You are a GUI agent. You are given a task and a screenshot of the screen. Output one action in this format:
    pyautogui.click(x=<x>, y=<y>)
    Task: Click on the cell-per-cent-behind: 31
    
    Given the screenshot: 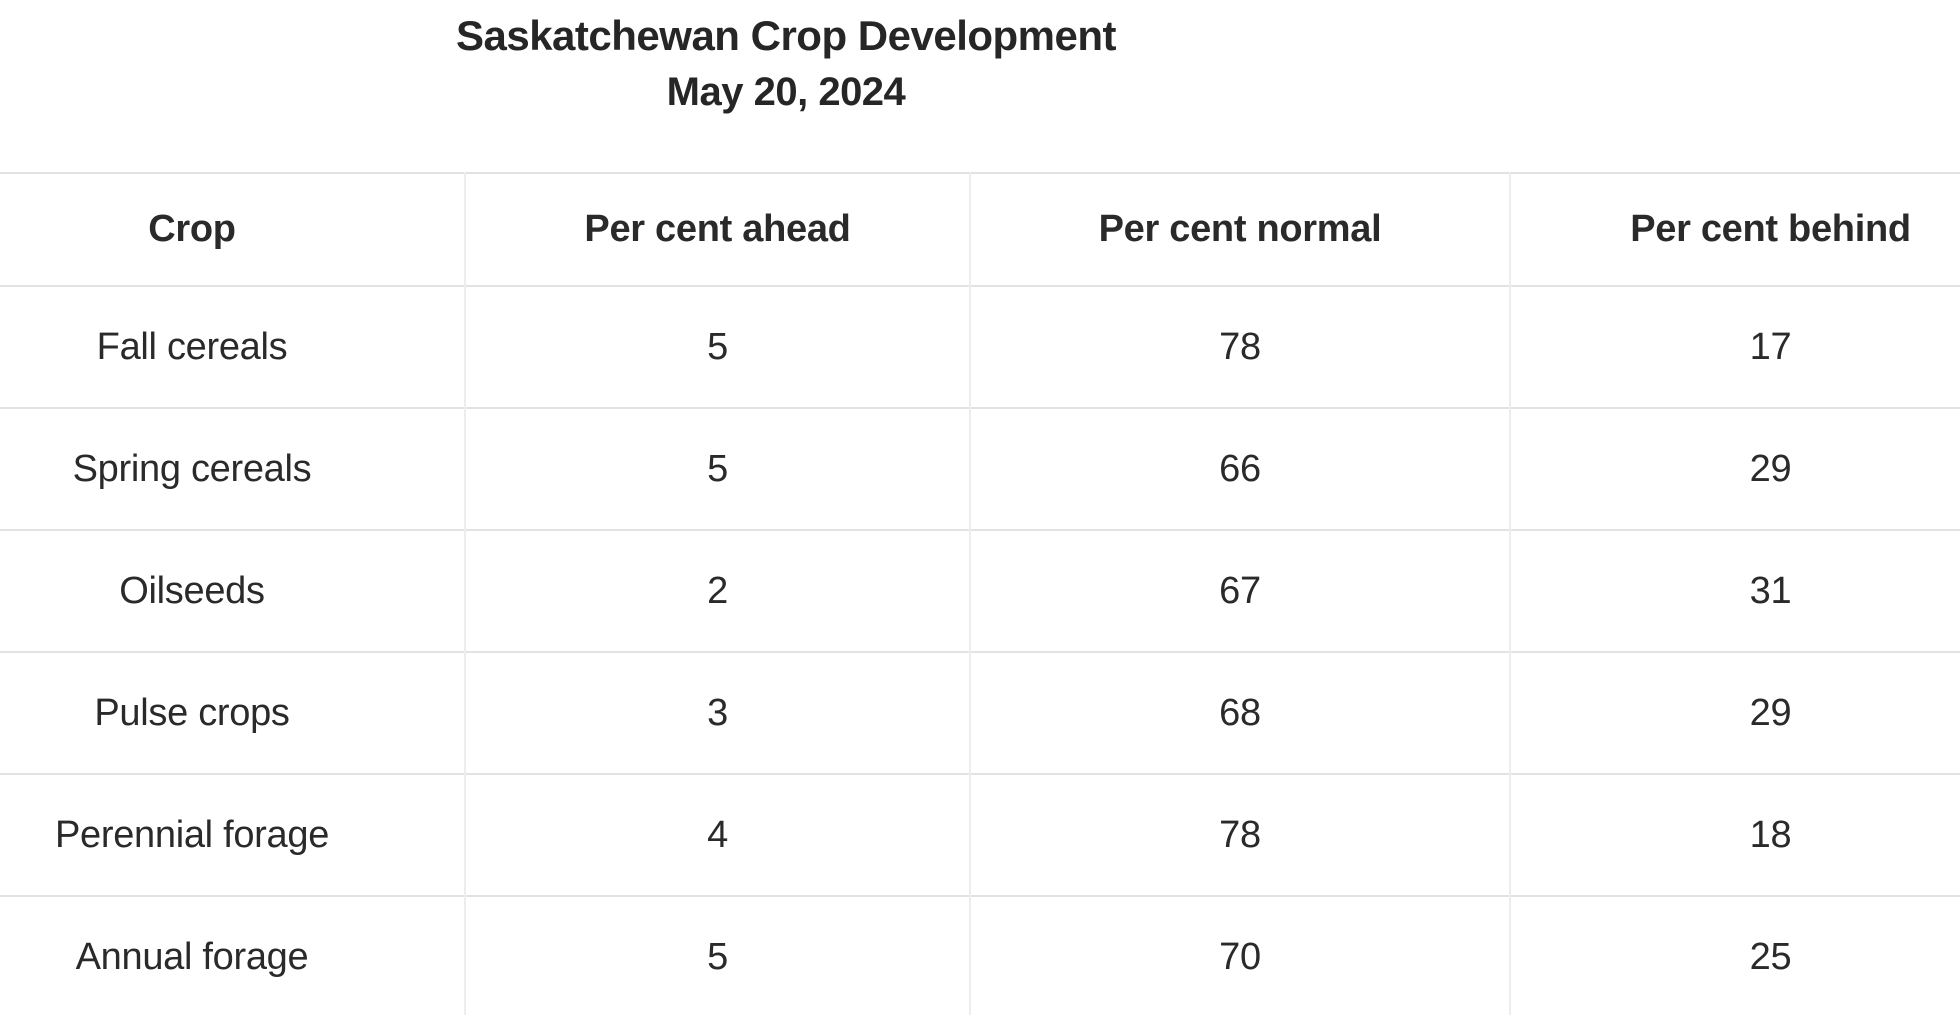 What is the action you would take?
    pyautogui.click(x=1734, y=591)
    